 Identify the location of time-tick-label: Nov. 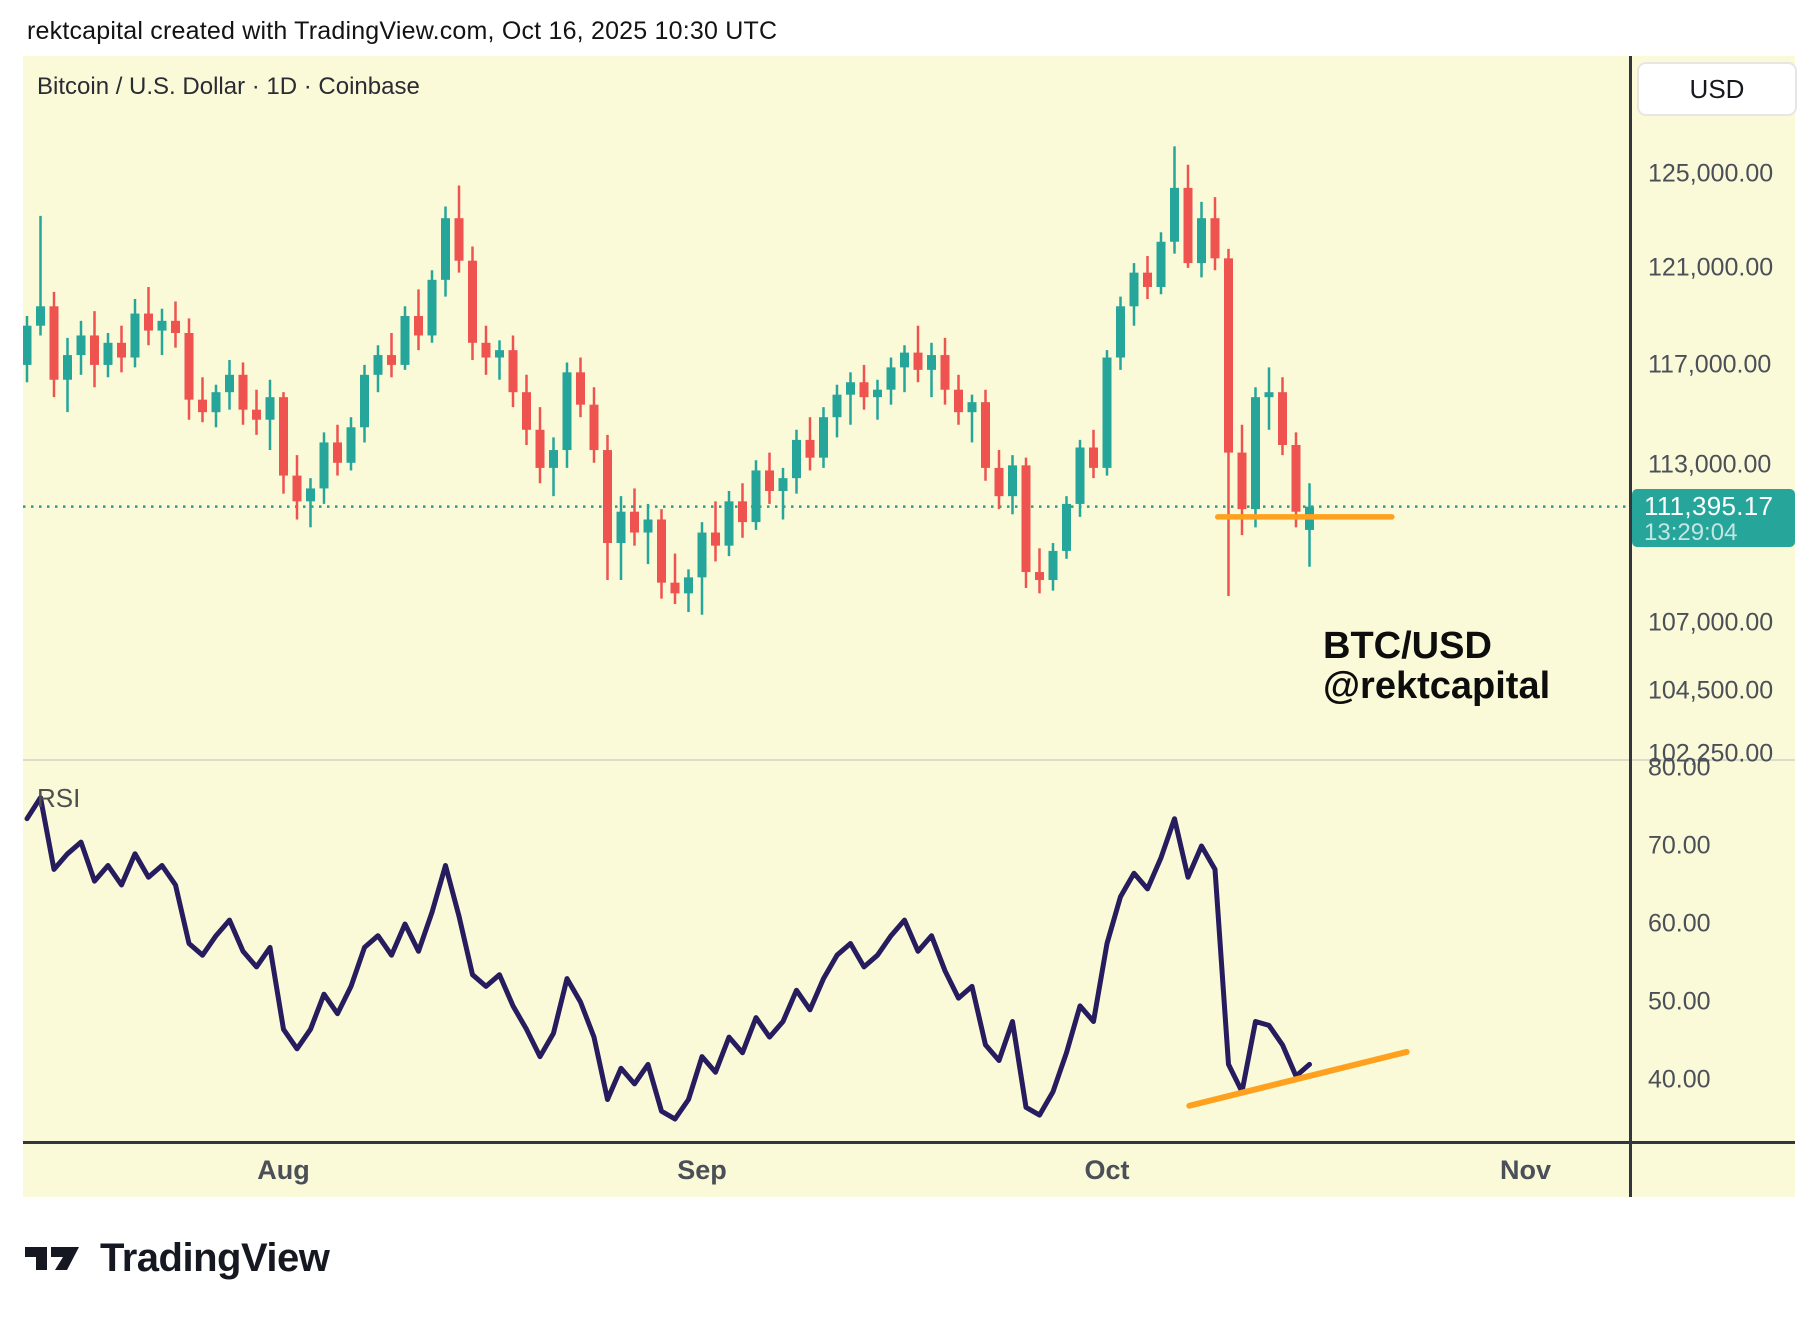
(1525, 1170).